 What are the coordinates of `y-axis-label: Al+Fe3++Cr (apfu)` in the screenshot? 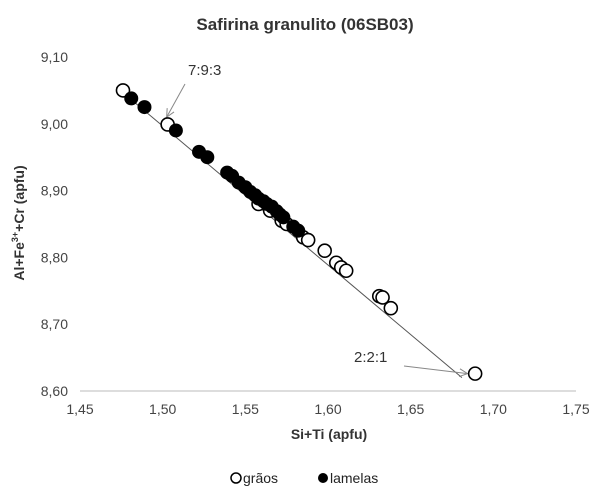 It's located at (18, 222).